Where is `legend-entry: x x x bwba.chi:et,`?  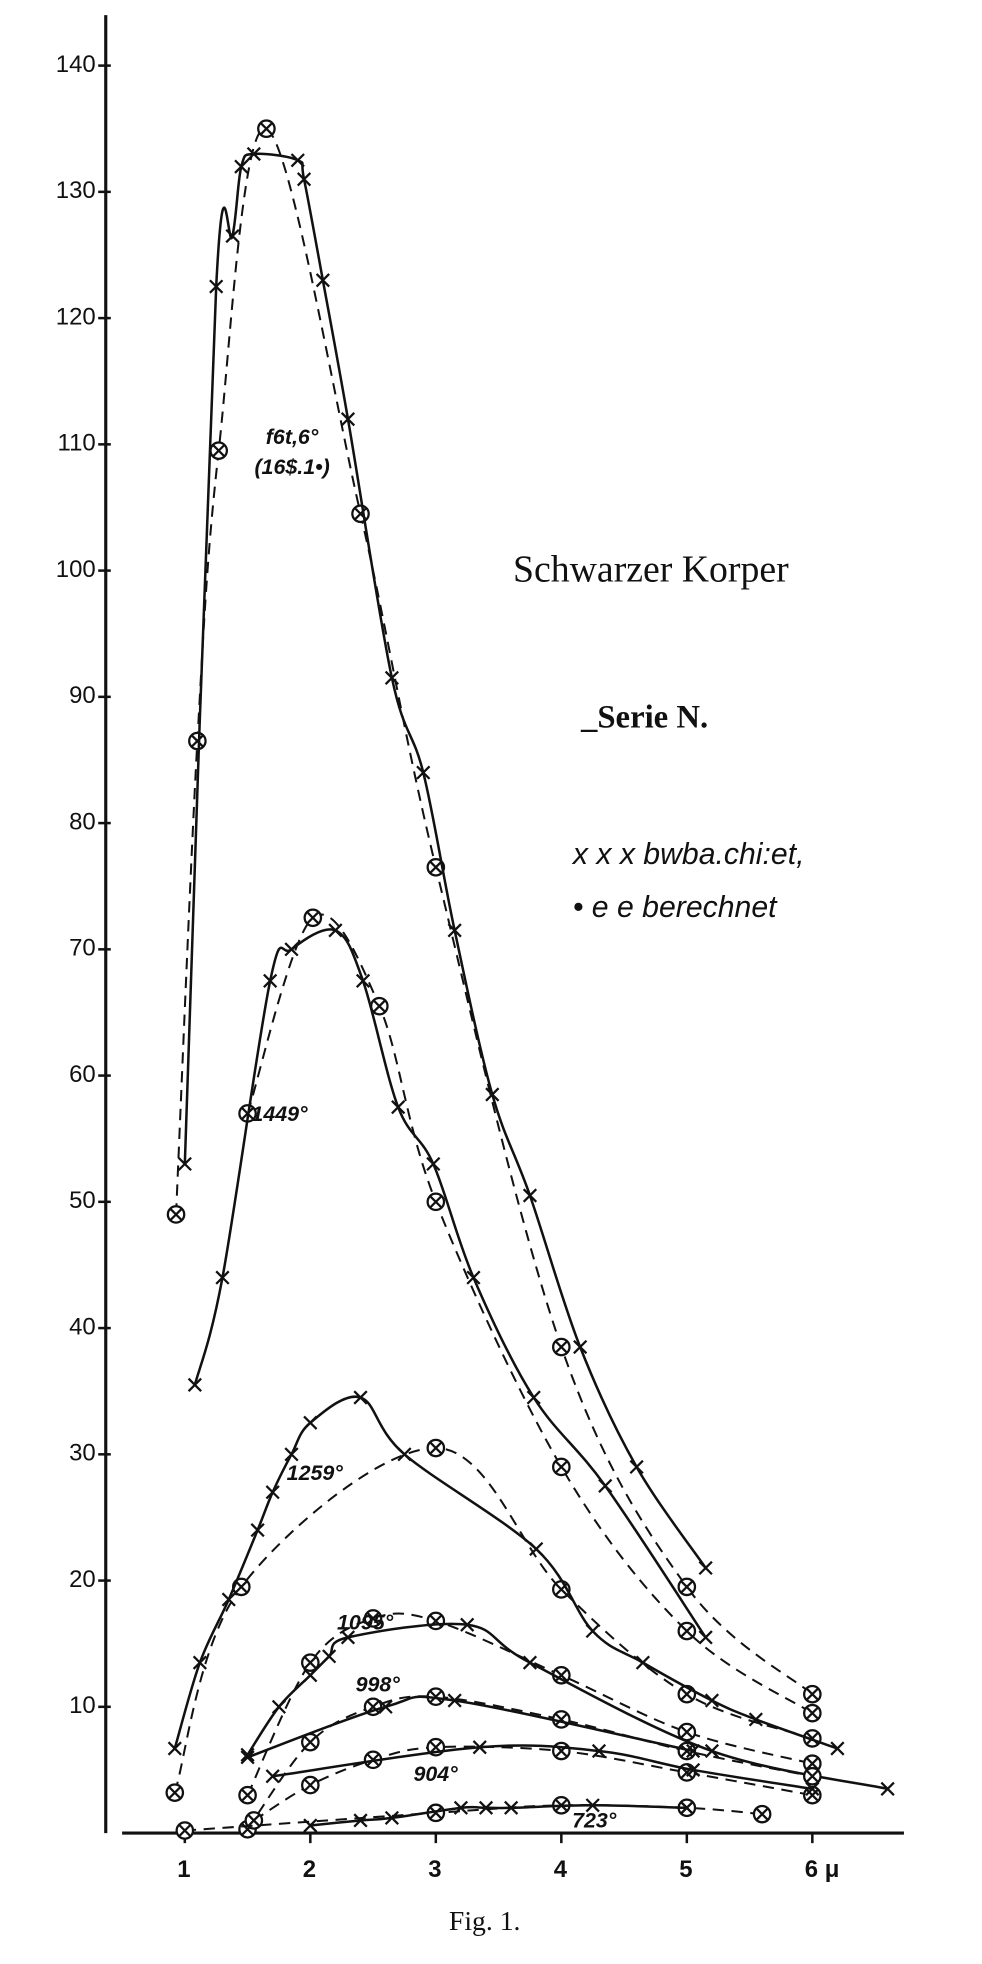 legend-entry: x x x bwba.chi:et, is located at coordinates (688, 854).